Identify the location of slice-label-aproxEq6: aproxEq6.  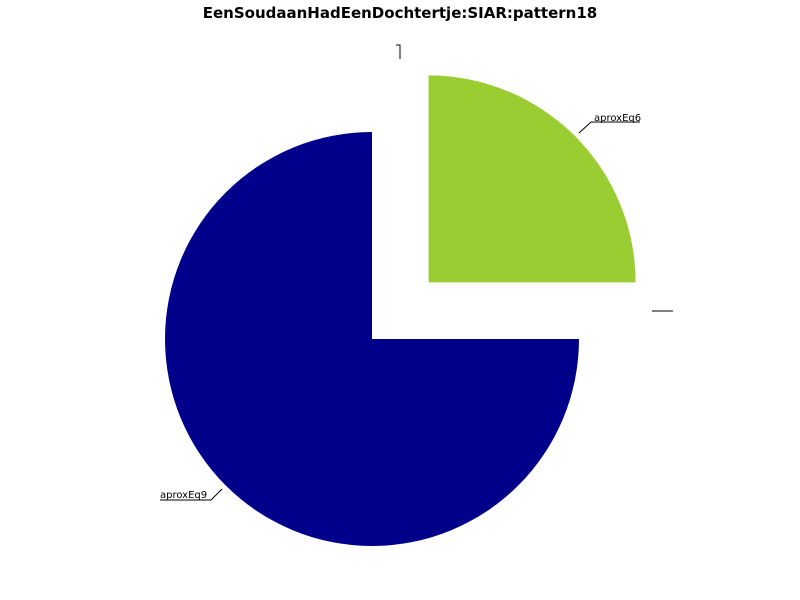
(617, 118).